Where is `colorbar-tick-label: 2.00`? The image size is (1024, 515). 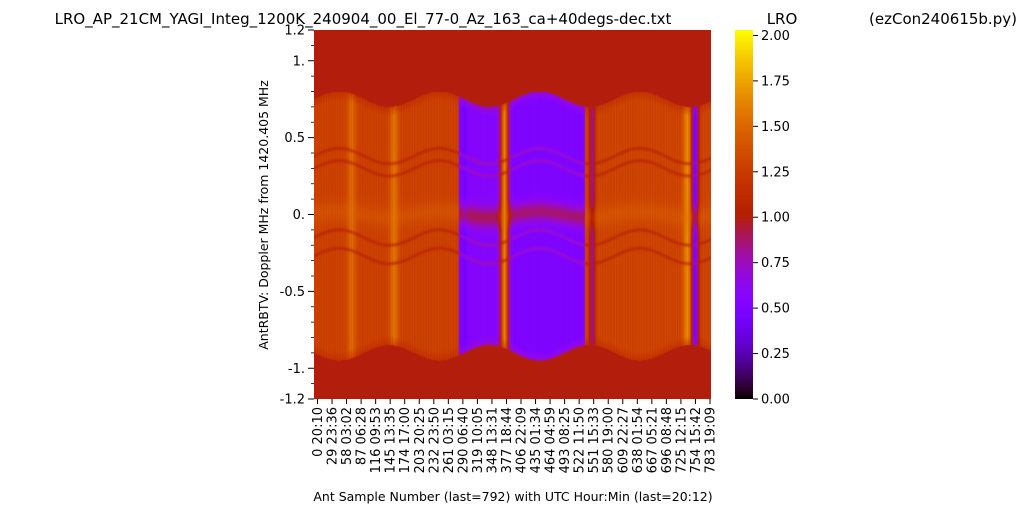
colorbar-tick-label: 2.00 is located at coordinates (775, 36).